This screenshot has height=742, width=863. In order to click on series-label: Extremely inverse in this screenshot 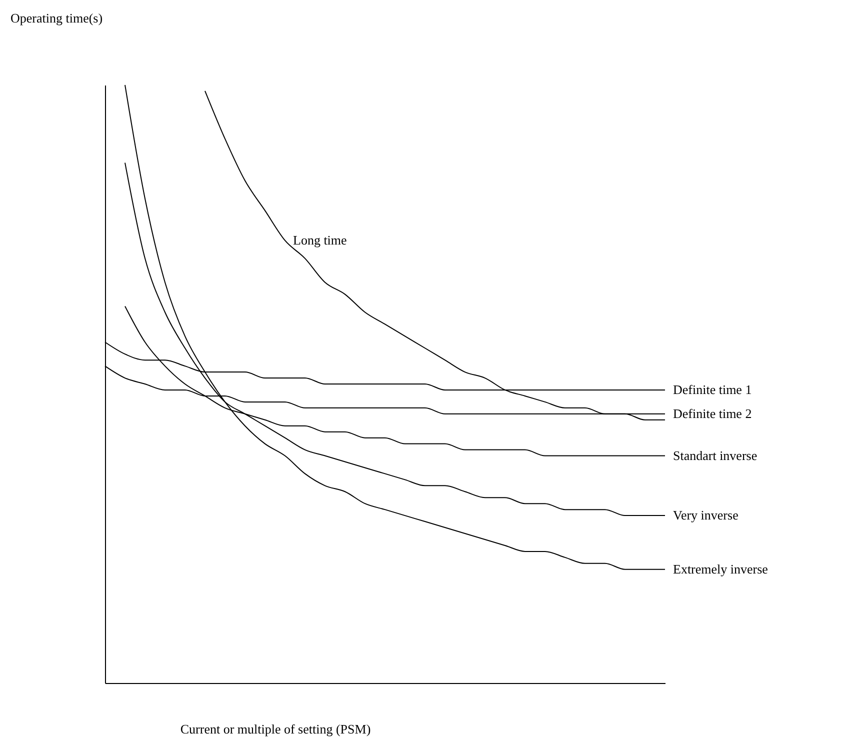, I will do `click(720, 568)`.